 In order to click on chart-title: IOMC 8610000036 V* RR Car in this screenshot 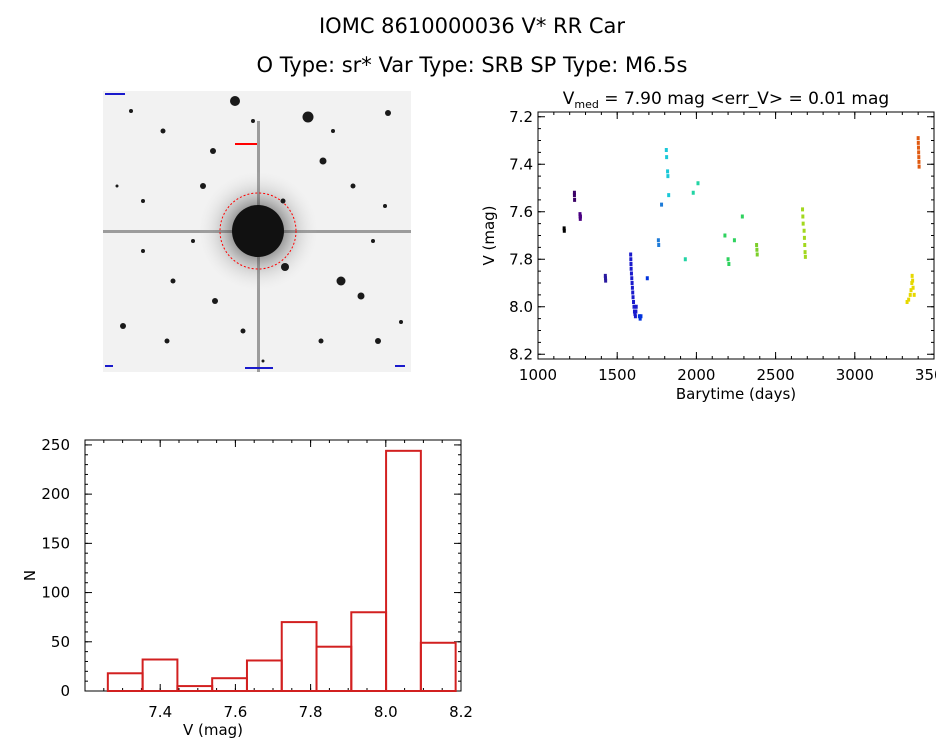, I will do `click(472, 26)`.